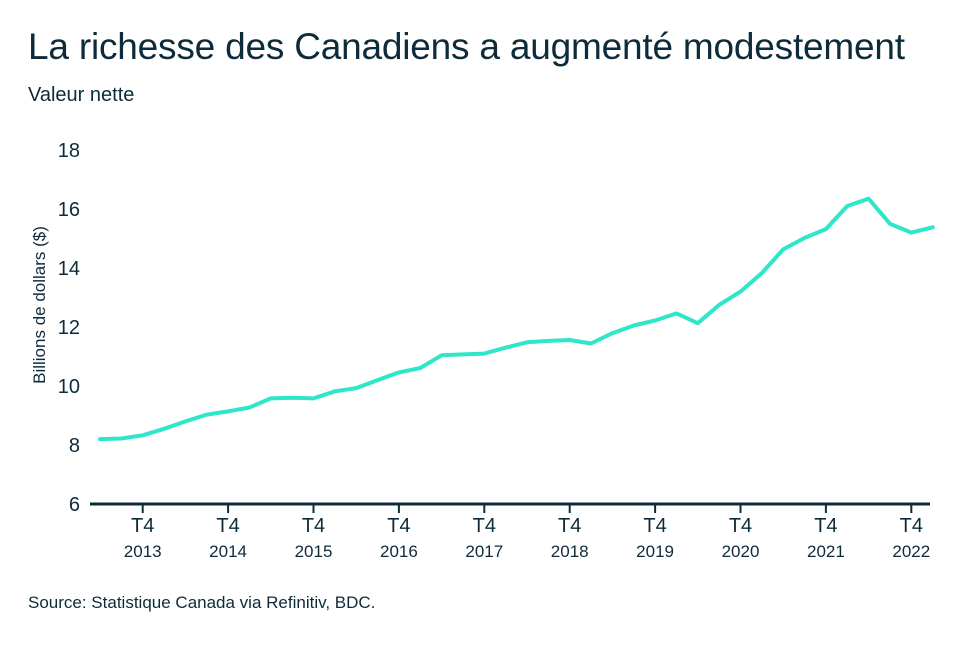  Describe the element at coordinates (74, 505) in the screenshot. I see `y-tick-label: 6` at that location.